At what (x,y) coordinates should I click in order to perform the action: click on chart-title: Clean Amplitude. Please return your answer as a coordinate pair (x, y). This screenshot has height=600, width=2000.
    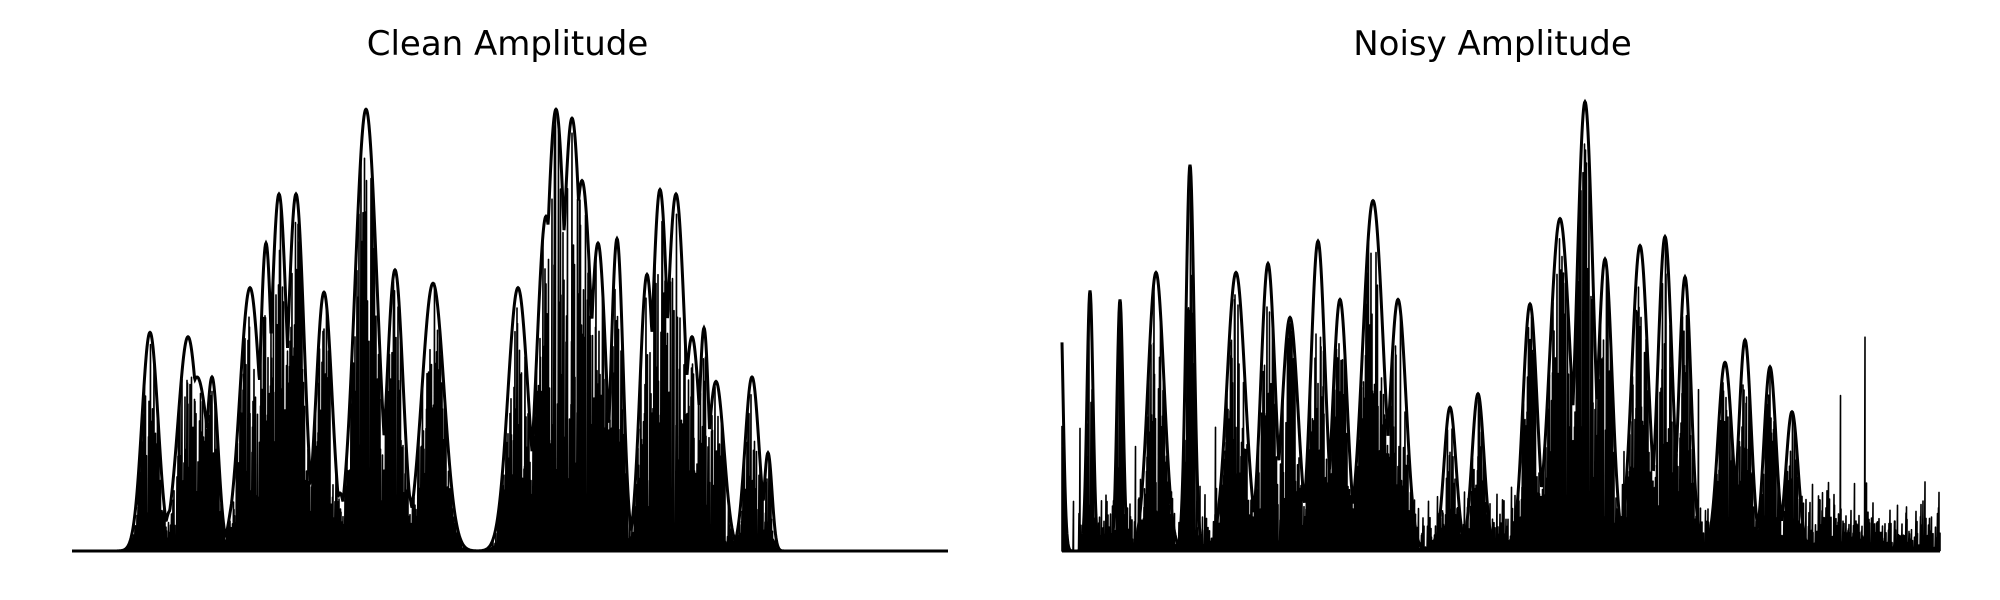
    Looking at the image, I should click on (507, 44).